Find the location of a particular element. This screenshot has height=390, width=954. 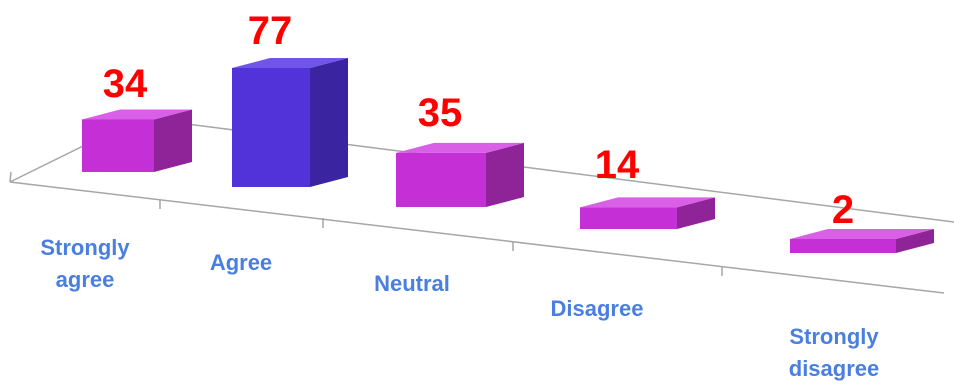

bar-front-strongly-agree is located at coordinates (118, 145).